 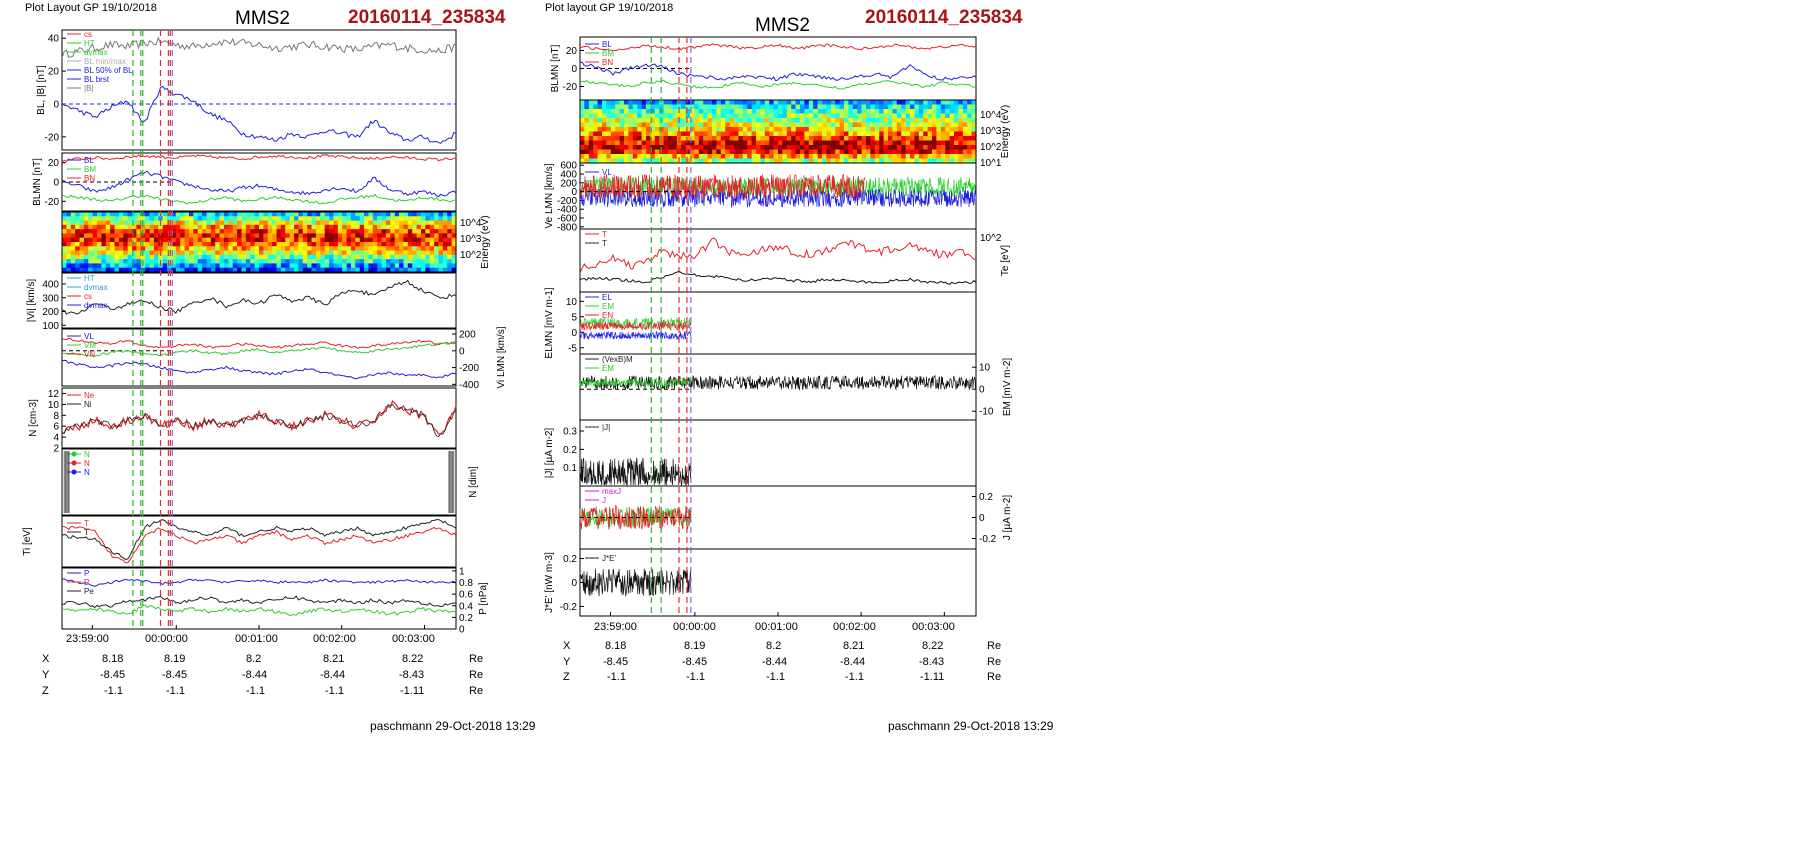 I want to click on ytick-label-R3-0: -800, so click(x=567, y=227).